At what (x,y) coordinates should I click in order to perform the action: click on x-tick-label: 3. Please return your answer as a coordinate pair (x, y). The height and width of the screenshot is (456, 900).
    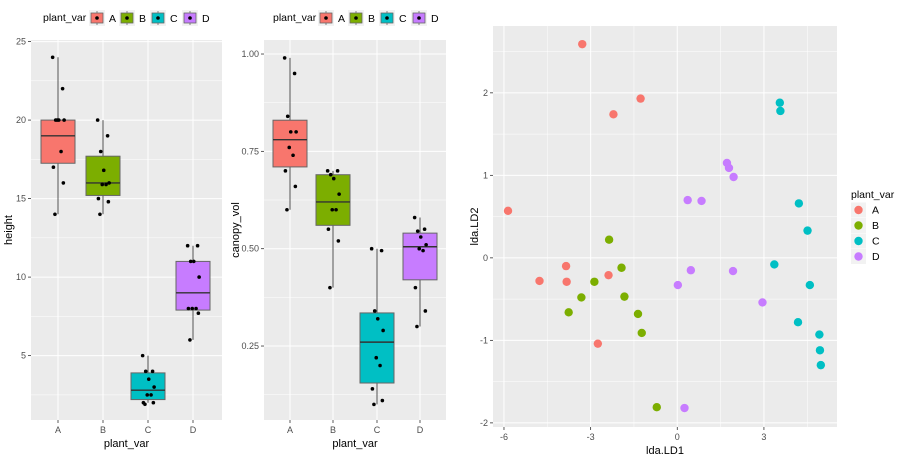
    Looking at the image, I should click on (763, 437).